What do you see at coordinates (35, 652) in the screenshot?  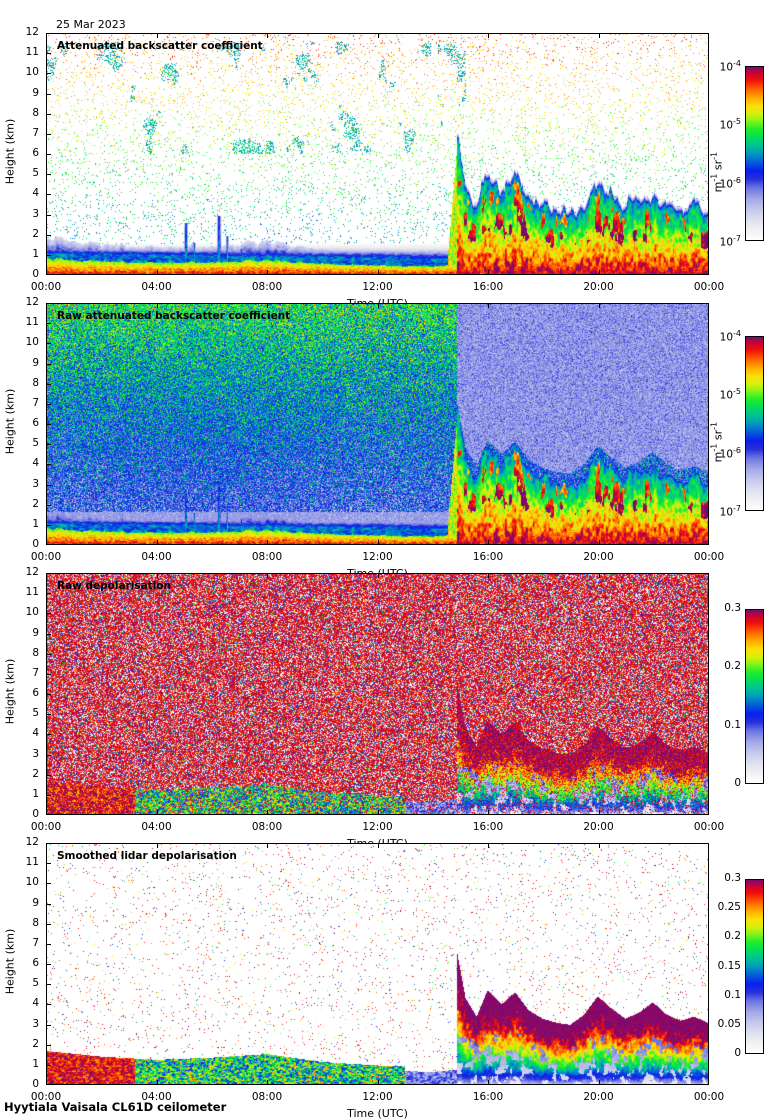 I see `y-tick-label: 8` at bounding box center [35, 652].